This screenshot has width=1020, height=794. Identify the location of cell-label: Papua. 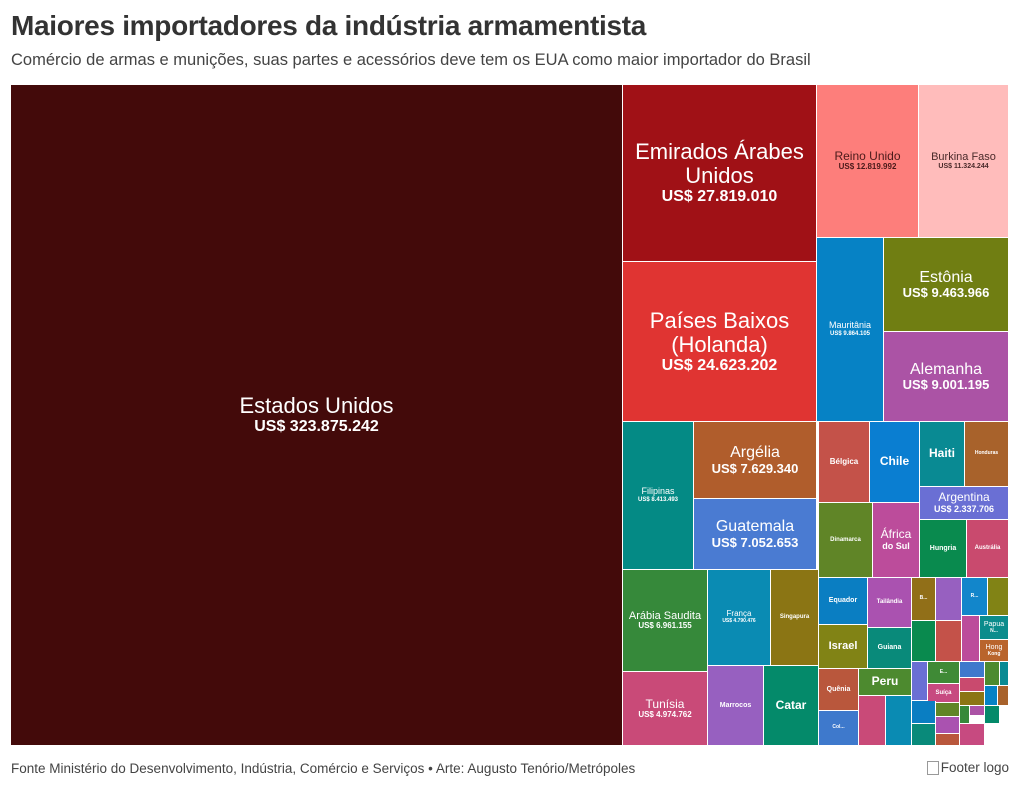
(994, 624).